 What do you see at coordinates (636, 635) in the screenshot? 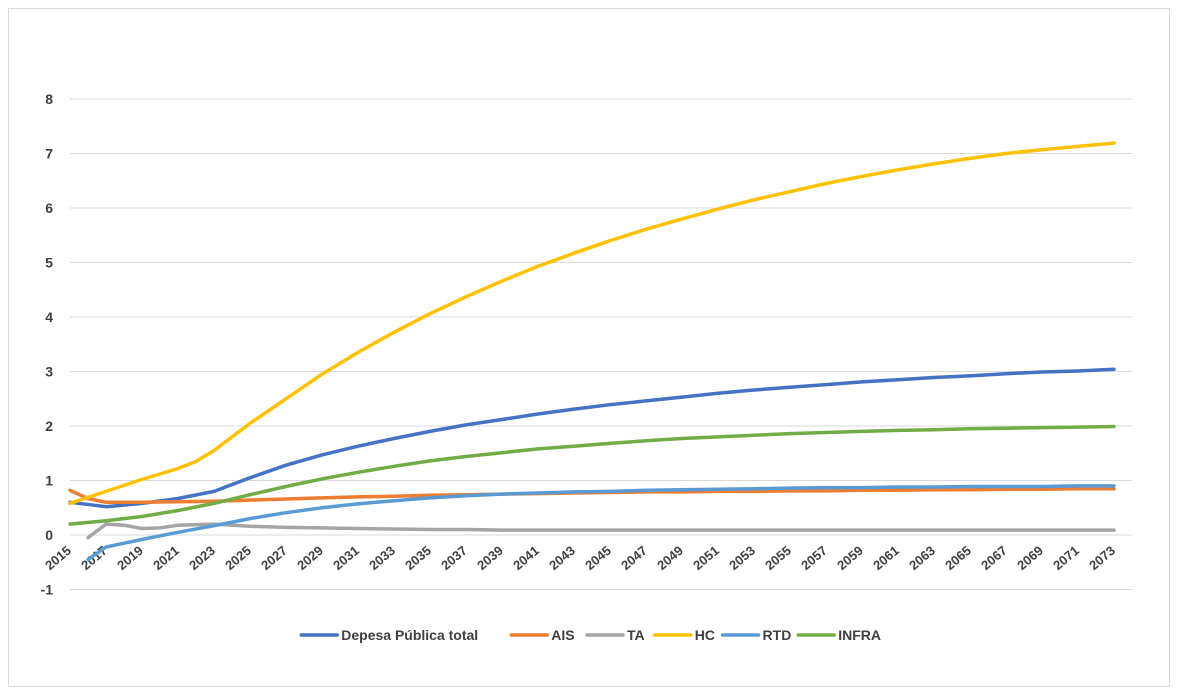
I see `legend-label: TA` at bounding box center [636, 635].